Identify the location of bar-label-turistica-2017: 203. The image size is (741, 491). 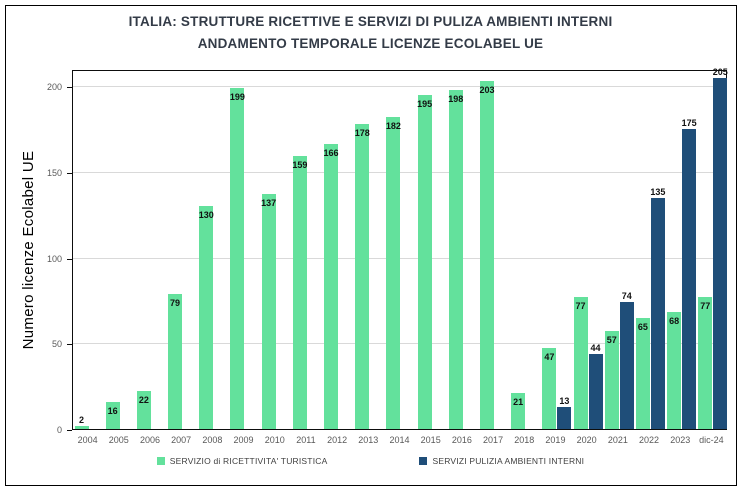
(487, 90).